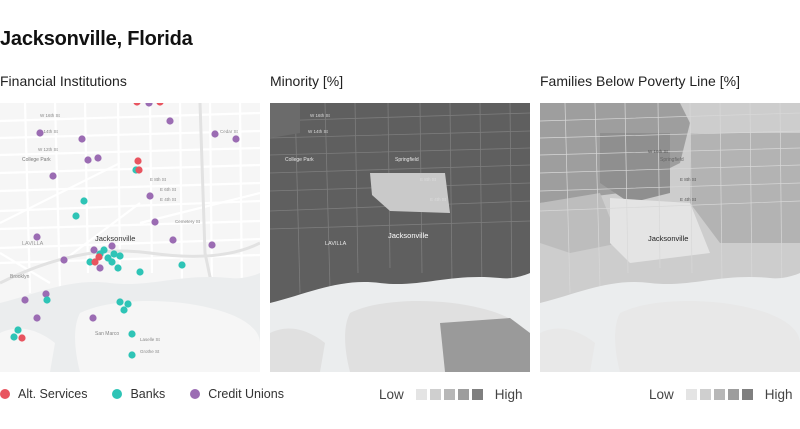 This screenshot has height=429, width=800. I want to click on neighborhood-label: Brooklyn, so click(20, 277).